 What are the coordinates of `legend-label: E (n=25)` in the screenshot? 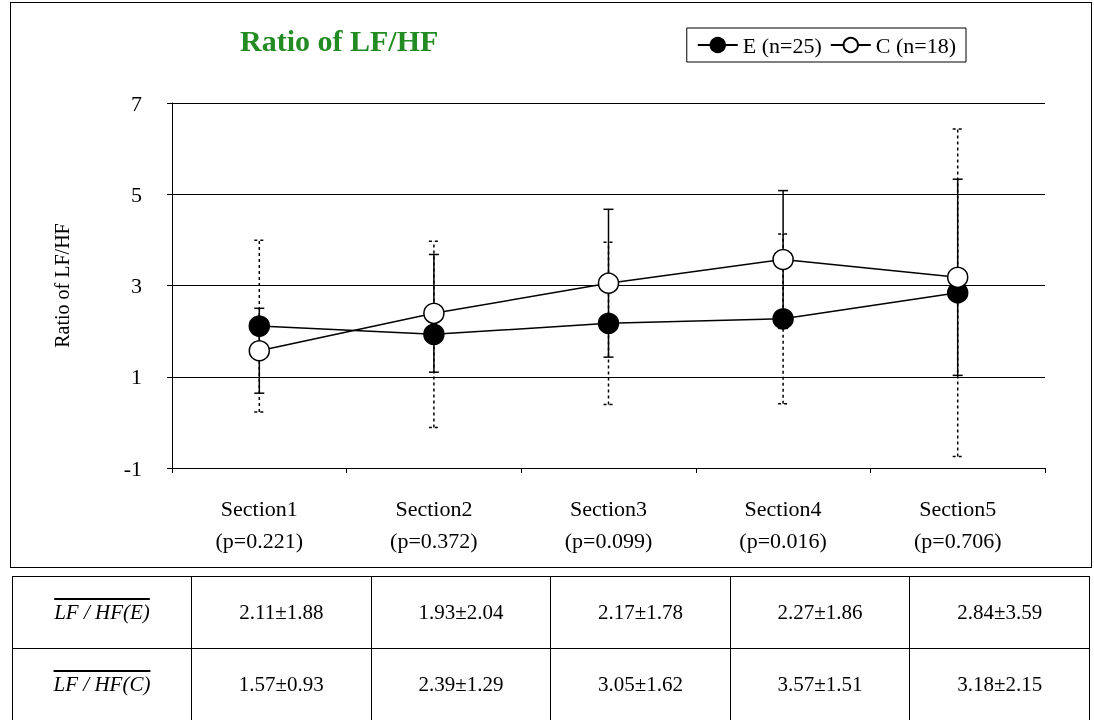 It's located at (782, 45).